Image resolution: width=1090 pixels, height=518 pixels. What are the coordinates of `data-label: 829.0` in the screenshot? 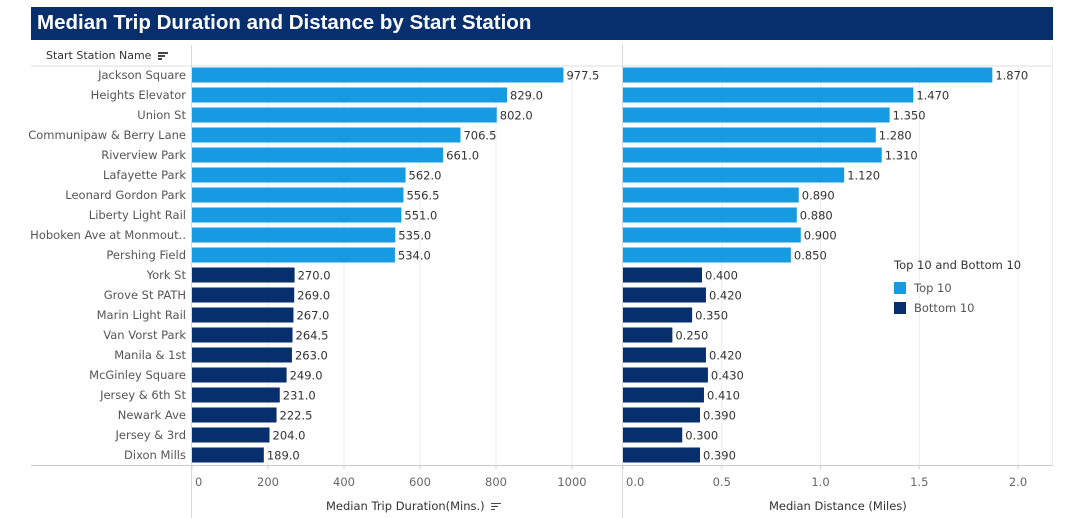 It's located at (526, 96).